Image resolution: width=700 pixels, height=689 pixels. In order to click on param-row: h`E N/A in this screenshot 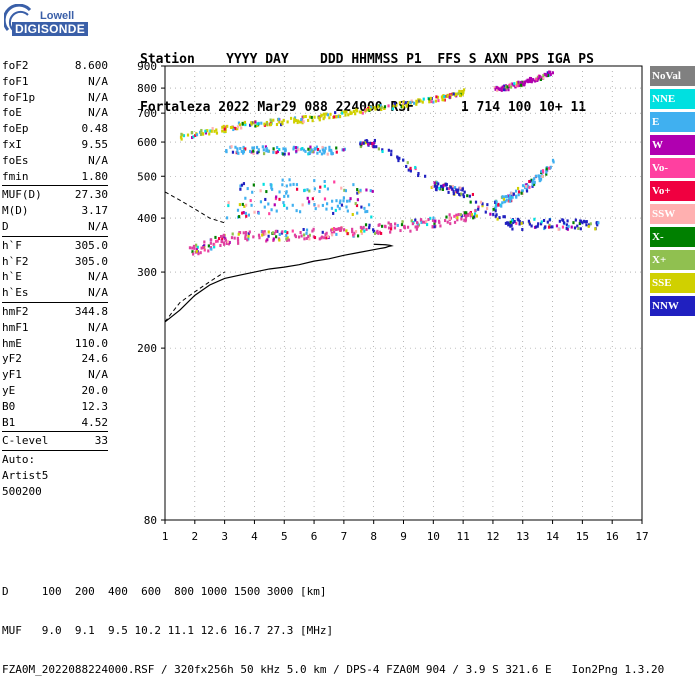, I will do `click(55, 277)`.